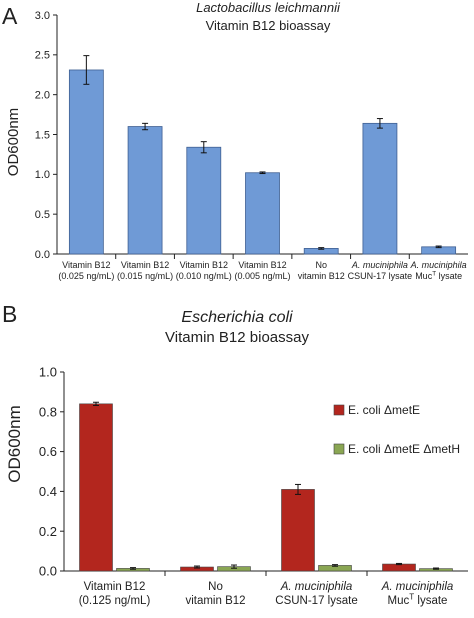  What do you see at coordinates (145, 270) in the screenshot?
I see `x-tick-label: Vitamin B12 (0.015 ng/mL)` at bounding box center [145, 270].